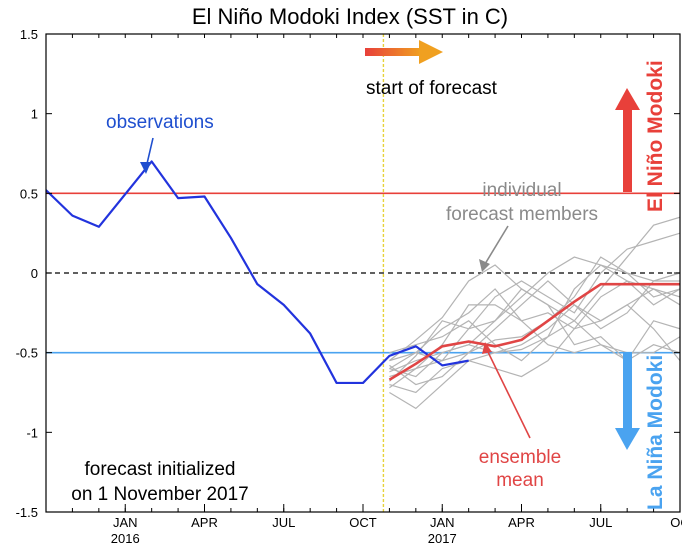  Describe the element at coordinates (627, 391) in the screenshot. I see `la-nina-arrow-shaft` at that location.